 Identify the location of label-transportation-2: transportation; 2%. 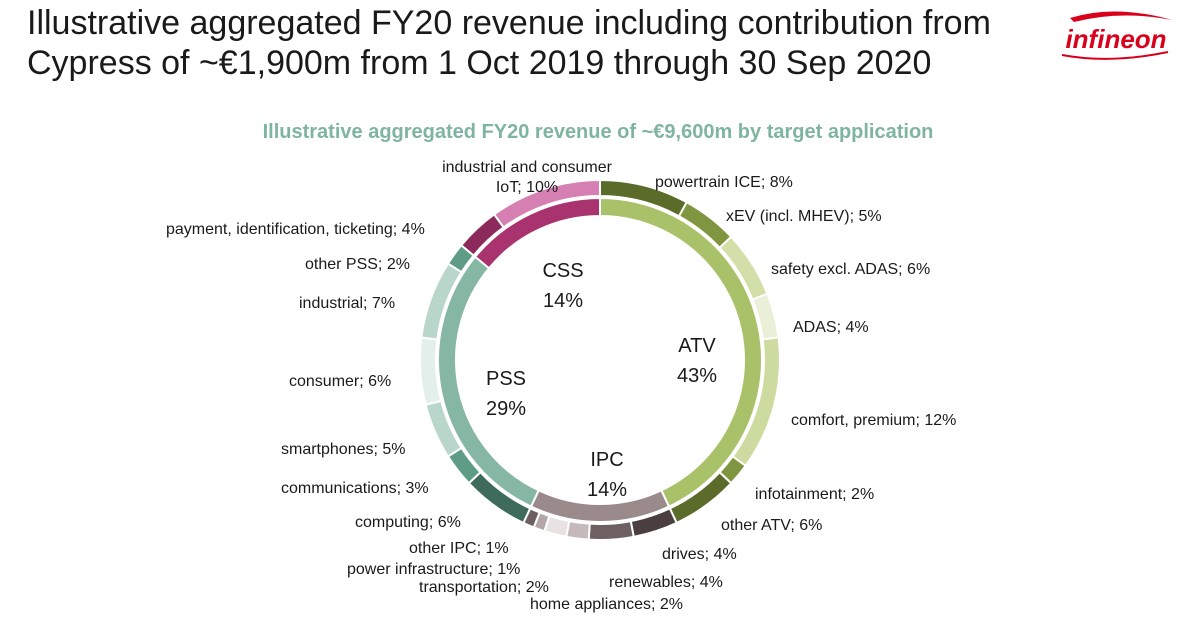
(484, 587).